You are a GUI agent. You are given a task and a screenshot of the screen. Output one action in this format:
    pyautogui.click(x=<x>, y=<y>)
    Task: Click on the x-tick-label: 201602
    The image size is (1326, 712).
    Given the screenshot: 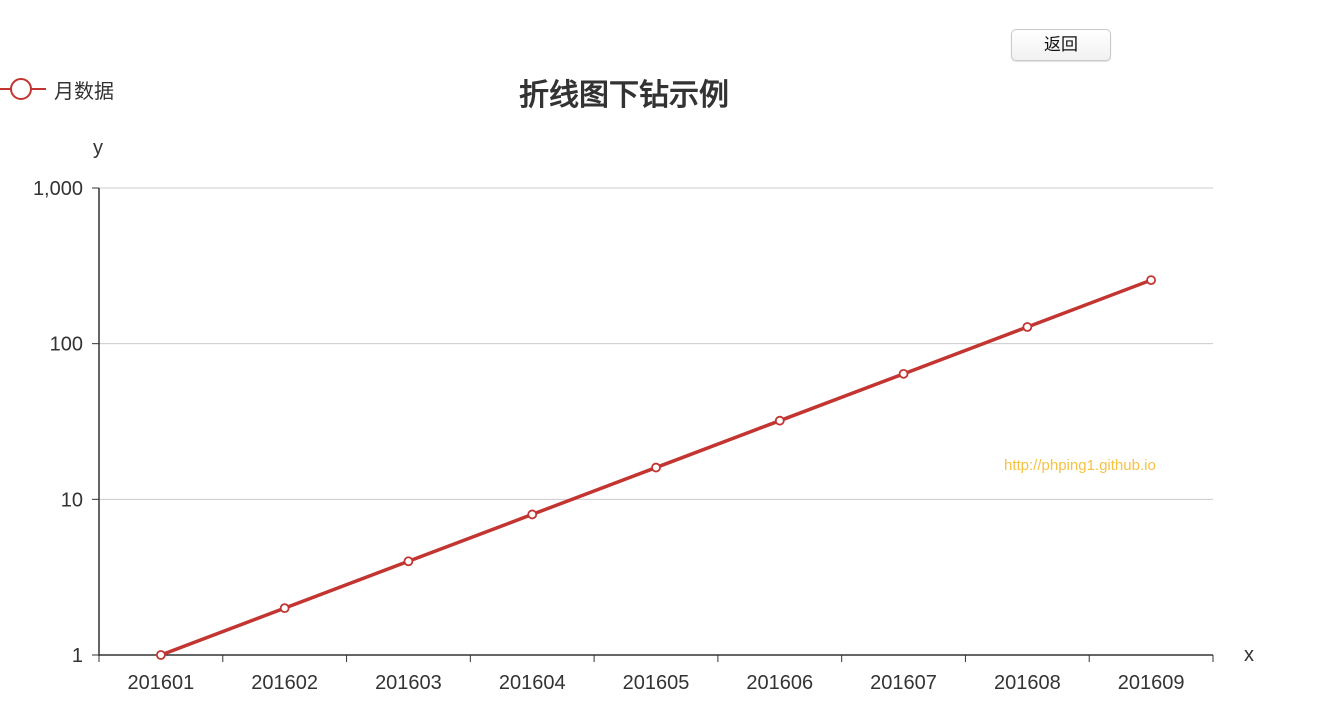 What is the action you would take?
    pyautogui.click(x=284, y=683)
    